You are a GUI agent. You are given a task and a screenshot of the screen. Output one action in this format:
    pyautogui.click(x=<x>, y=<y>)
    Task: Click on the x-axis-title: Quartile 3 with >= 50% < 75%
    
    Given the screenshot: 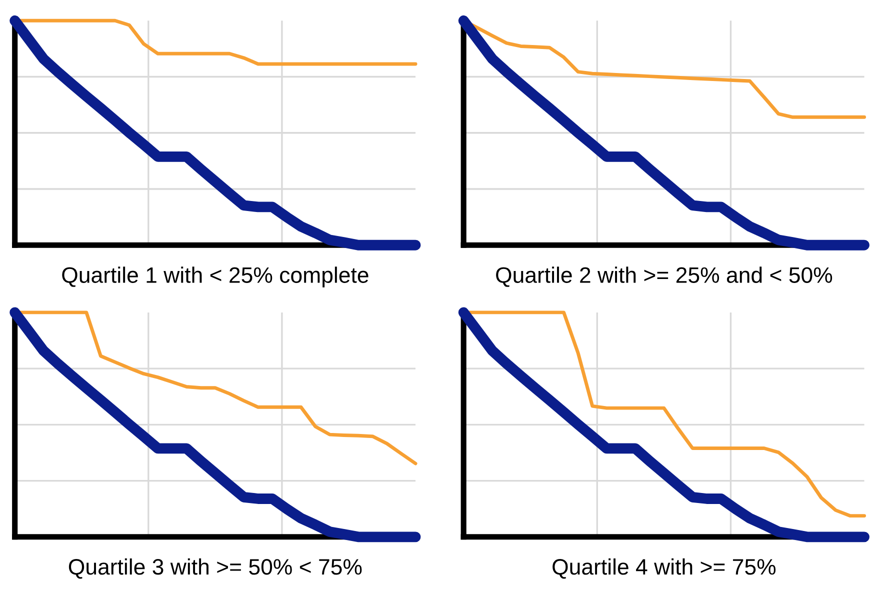 What is the action you would take?
    pyautogui.click(x=215, y=568)
    